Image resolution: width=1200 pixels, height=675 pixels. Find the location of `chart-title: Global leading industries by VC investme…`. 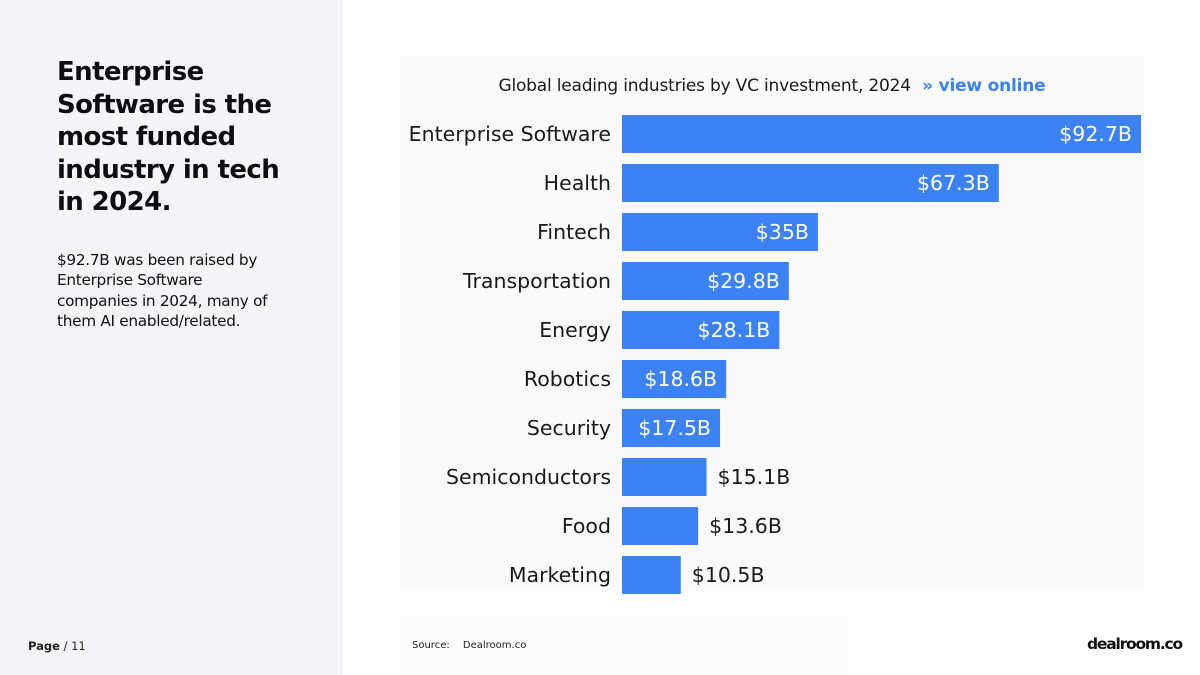

chart-title: Global leading industries by VC investme… is located at coordinates (772, 86).